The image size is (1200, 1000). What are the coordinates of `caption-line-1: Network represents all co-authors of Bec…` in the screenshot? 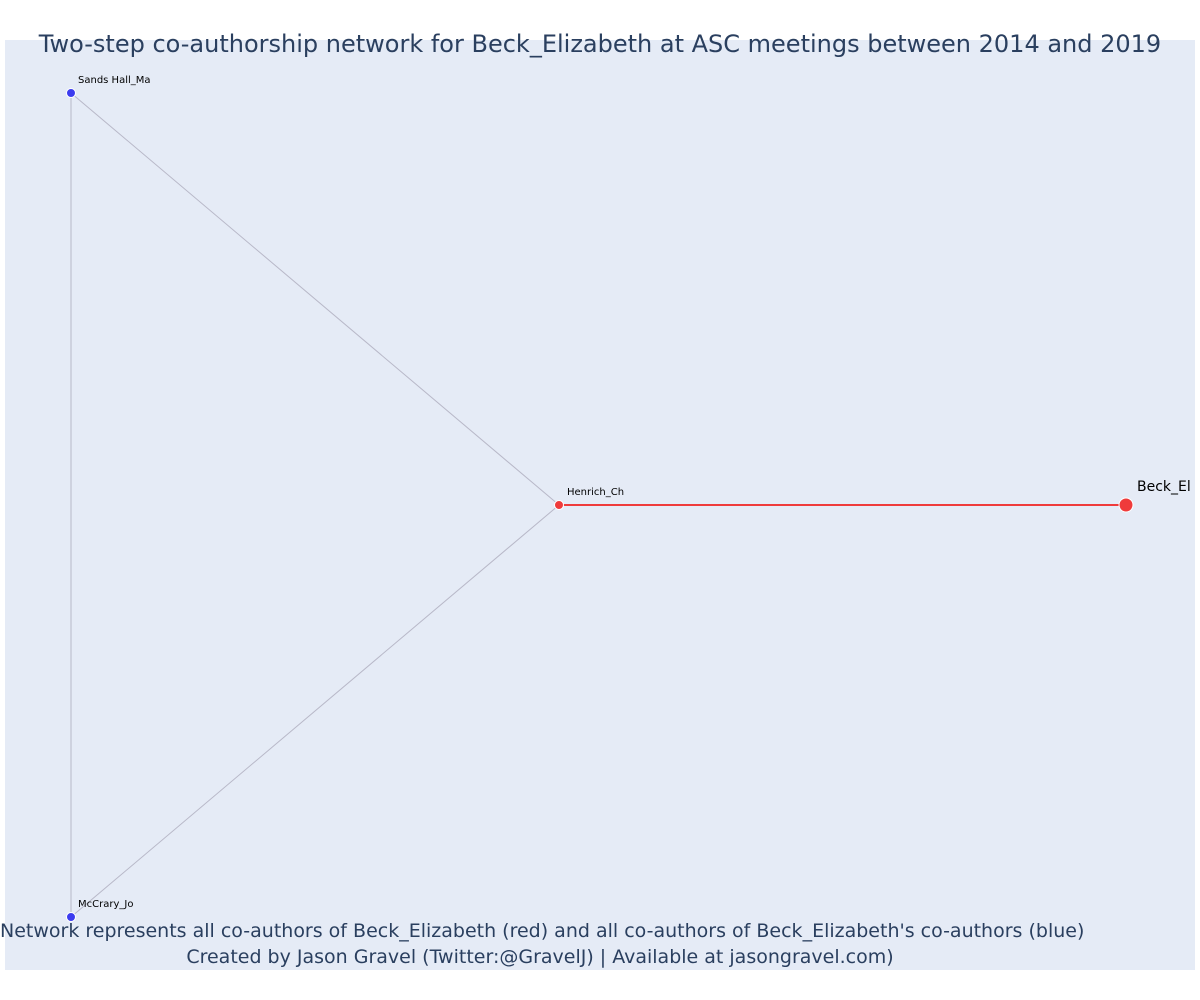 It's located at (542, 931).